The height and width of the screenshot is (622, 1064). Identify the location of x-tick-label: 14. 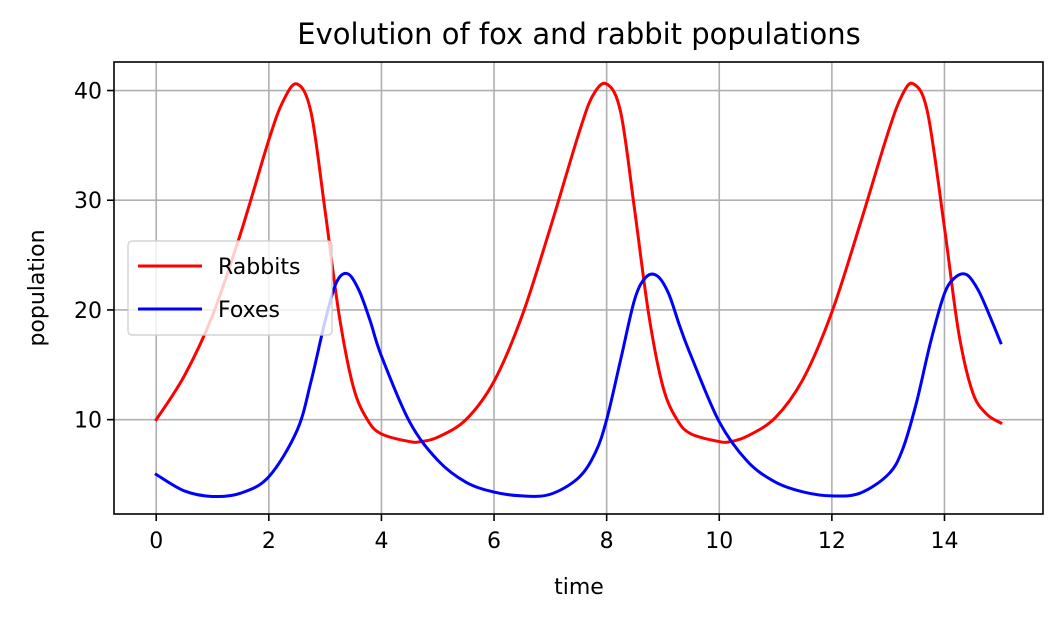
(944, 541).